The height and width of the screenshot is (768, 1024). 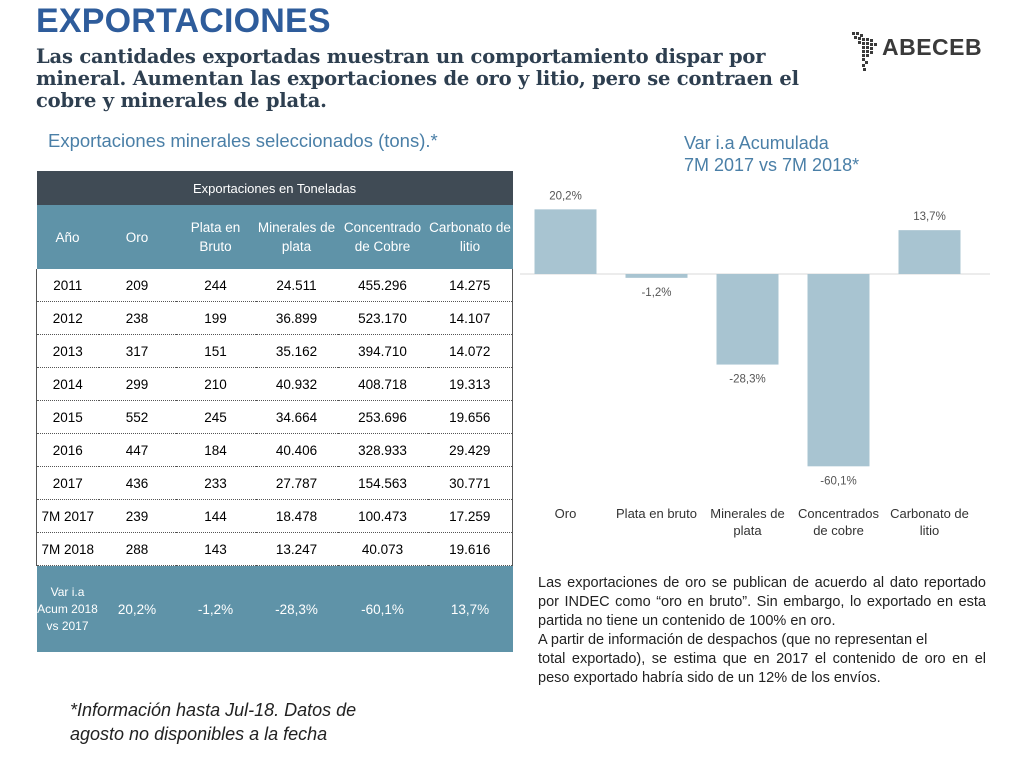 What do you see at coordinates (67, 608) in the screenshot?
I see `var-row-label: Var i.a Acum 2018 vs 2017` at bounding box center [67, 608].